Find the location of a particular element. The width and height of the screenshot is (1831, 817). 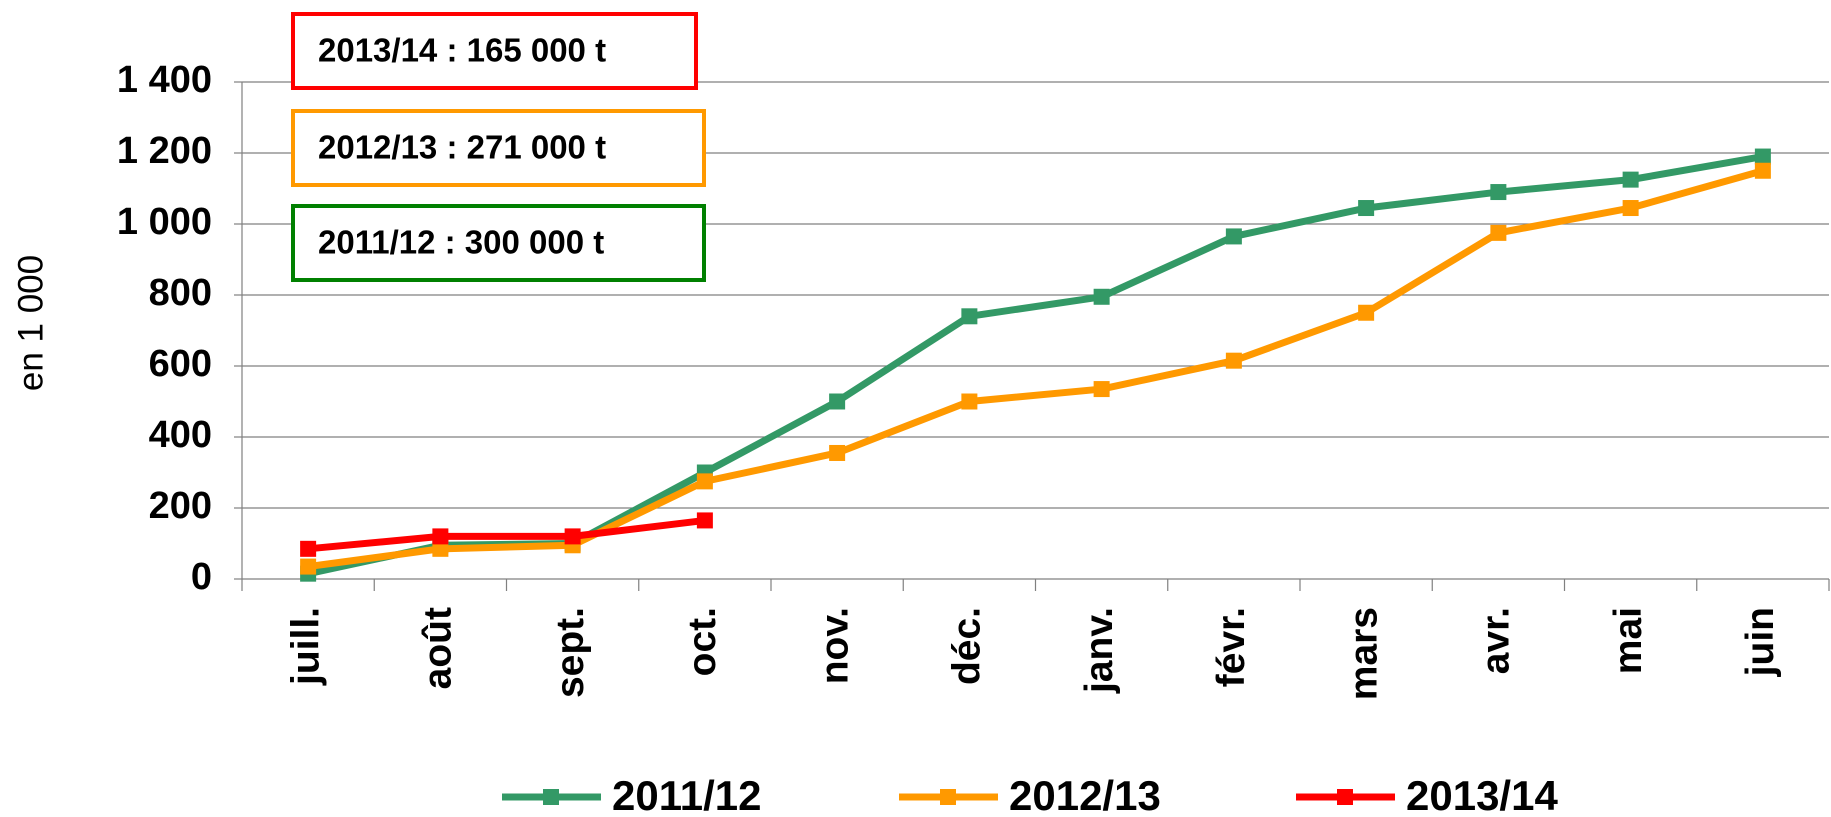

x-tick-label: juill. is located at coordinates (305, 646).